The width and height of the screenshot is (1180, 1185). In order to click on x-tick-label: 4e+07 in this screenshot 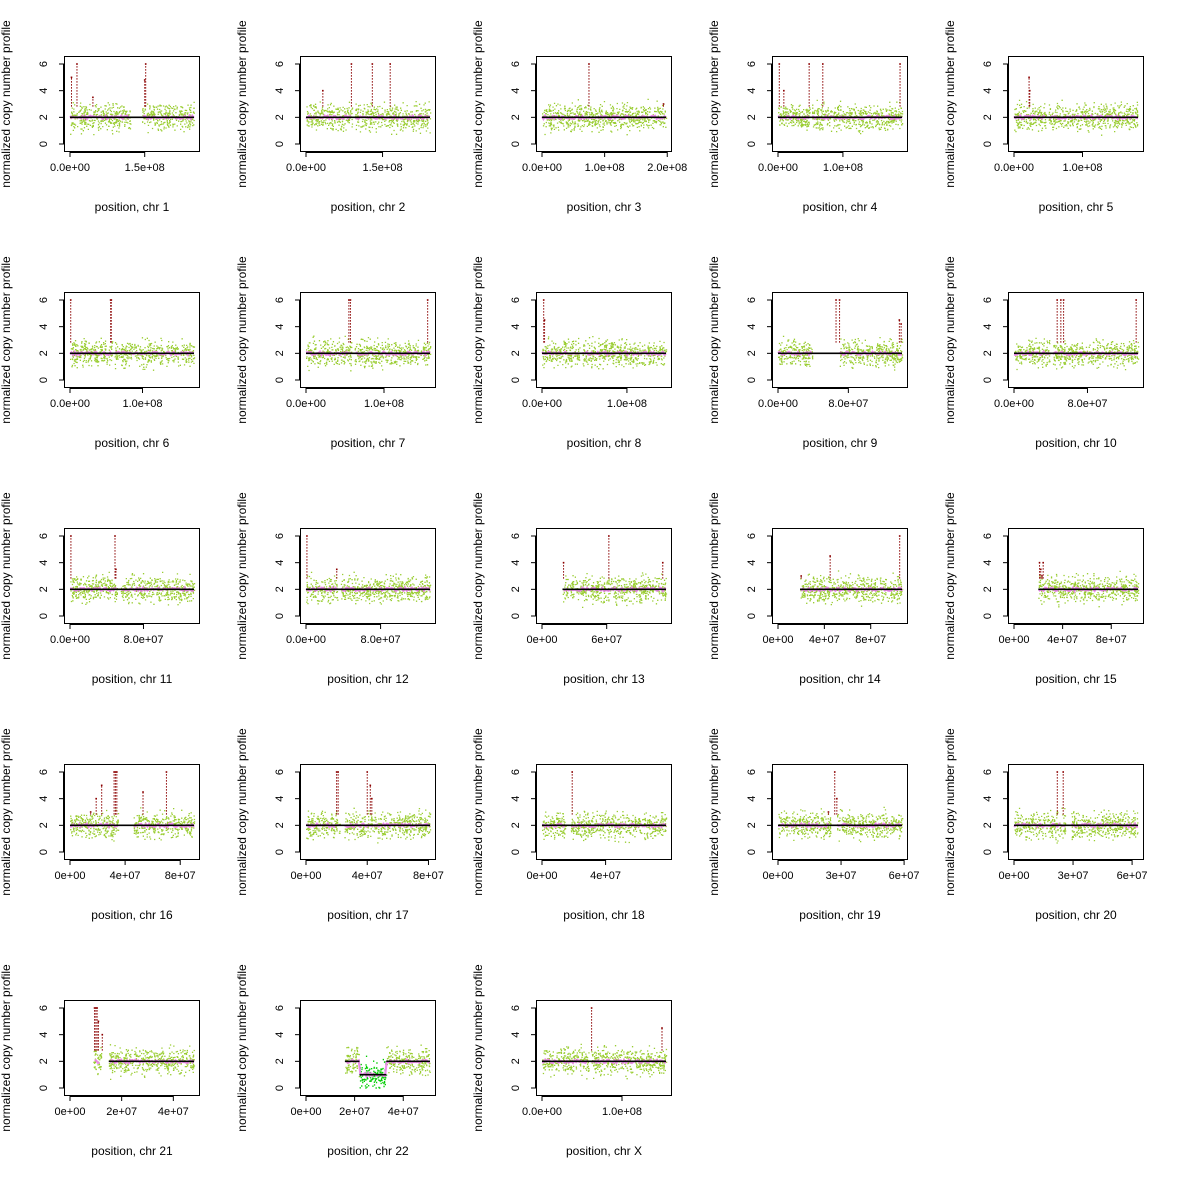, I will do `click(824, 640)`.